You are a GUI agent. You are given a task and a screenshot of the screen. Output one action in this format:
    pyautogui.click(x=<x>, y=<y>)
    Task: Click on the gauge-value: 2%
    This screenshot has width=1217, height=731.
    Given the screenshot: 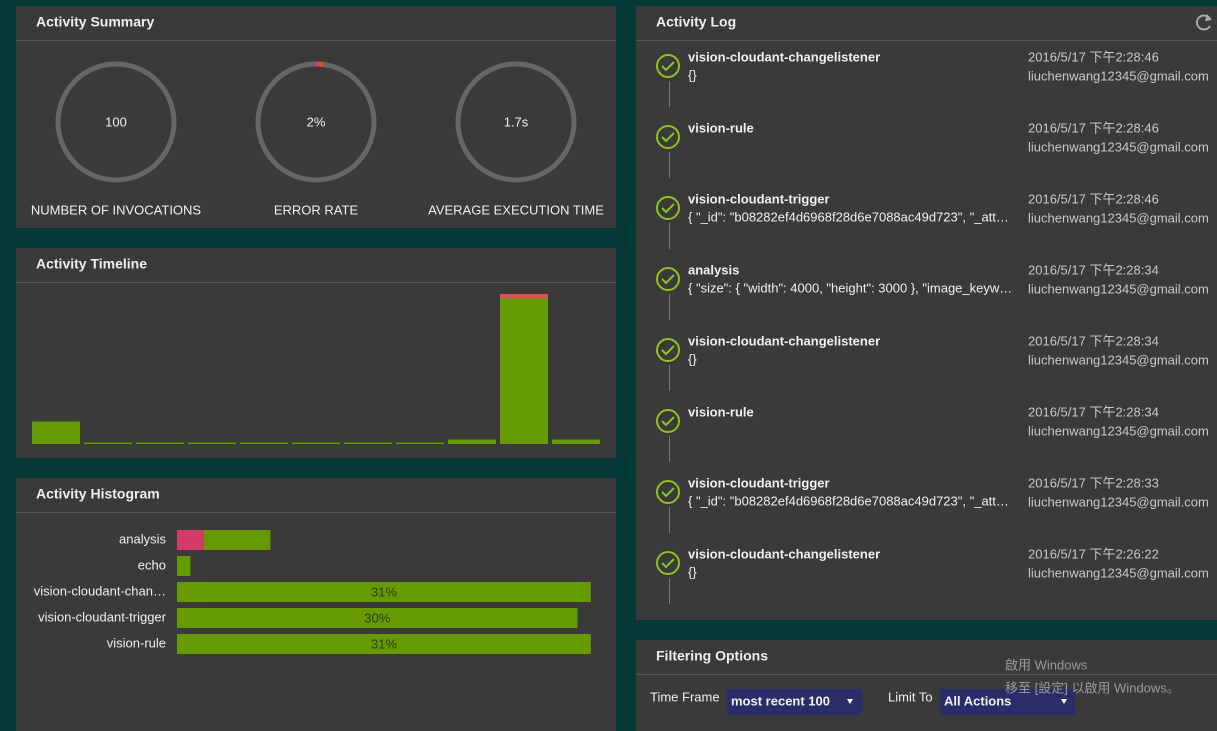 What is the action you would take?
    pyautogui.click(x=316, y=121)
    